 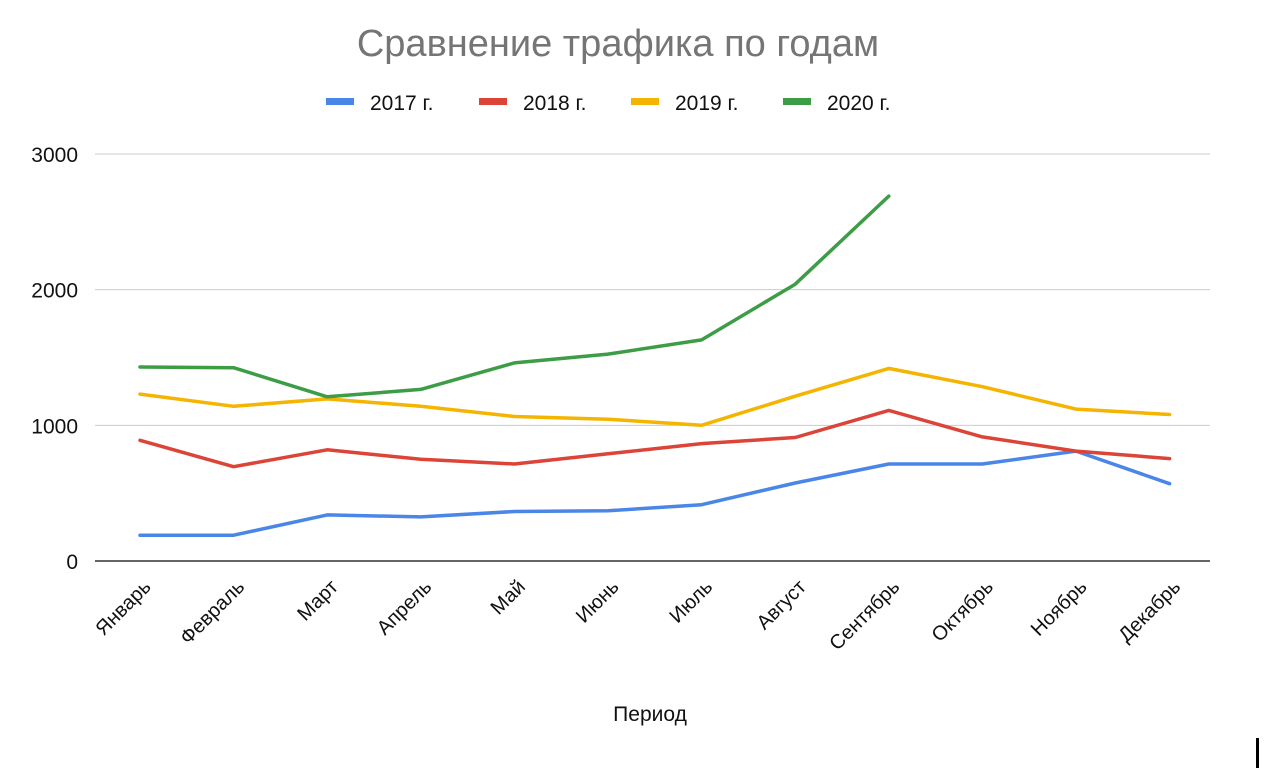 What do you see at coordinates (706, 103) in the screenshot?
I see `legend-label: 2019 г.` at bounding box center [706, 103].